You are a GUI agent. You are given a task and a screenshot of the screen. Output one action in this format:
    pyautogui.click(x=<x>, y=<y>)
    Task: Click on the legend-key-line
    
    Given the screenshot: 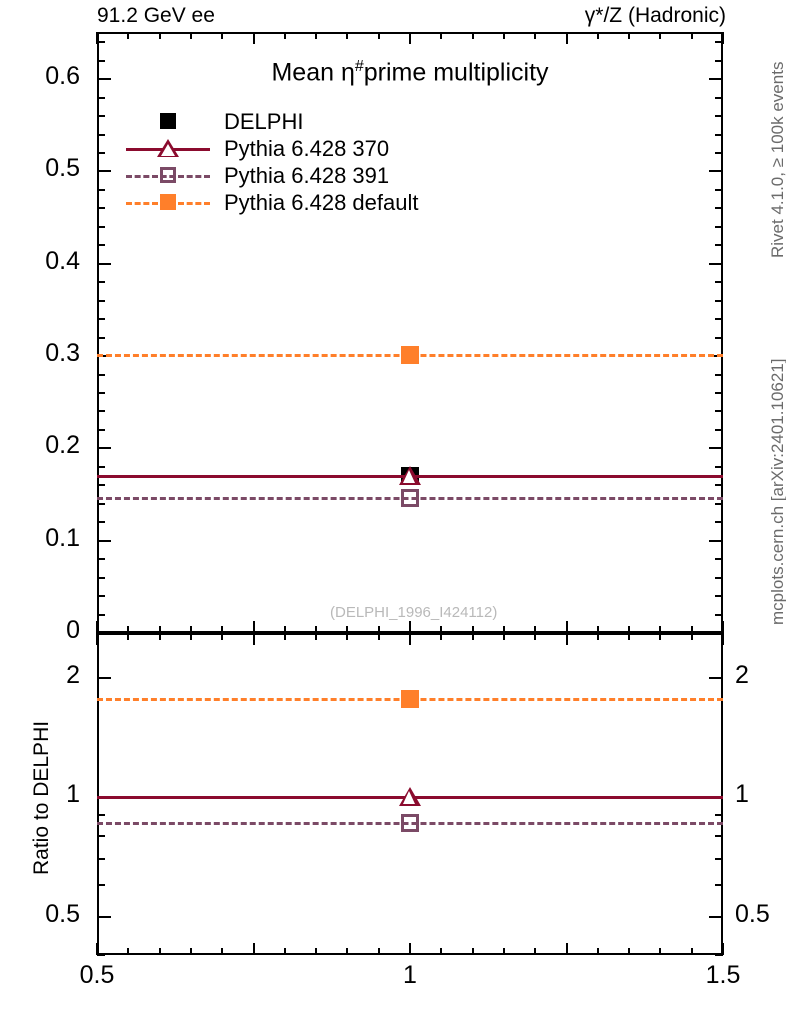 What is the action you would take?
    pyautogui.click(x=168, y=176)
    